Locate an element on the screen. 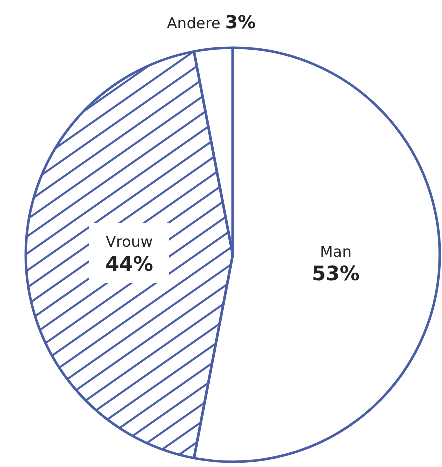 The image size is (442, 467). slice-label: Vrouw is located at coordinates (130, 242).